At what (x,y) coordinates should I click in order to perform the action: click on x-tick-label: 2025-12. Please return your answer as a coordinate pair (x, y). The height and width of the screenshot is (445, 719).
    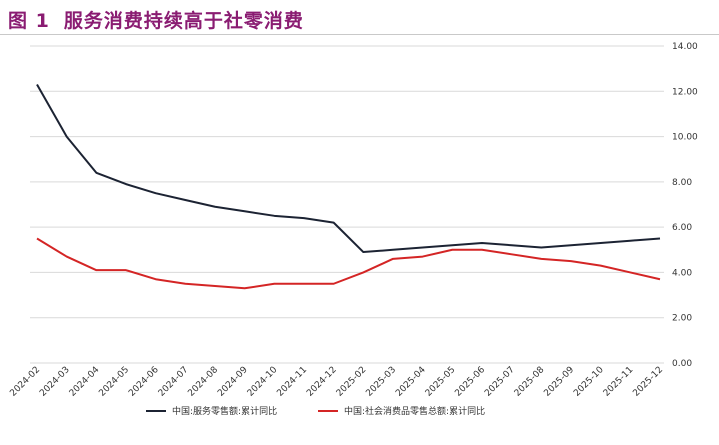
    Looking at the image, I should click on (648, 382).